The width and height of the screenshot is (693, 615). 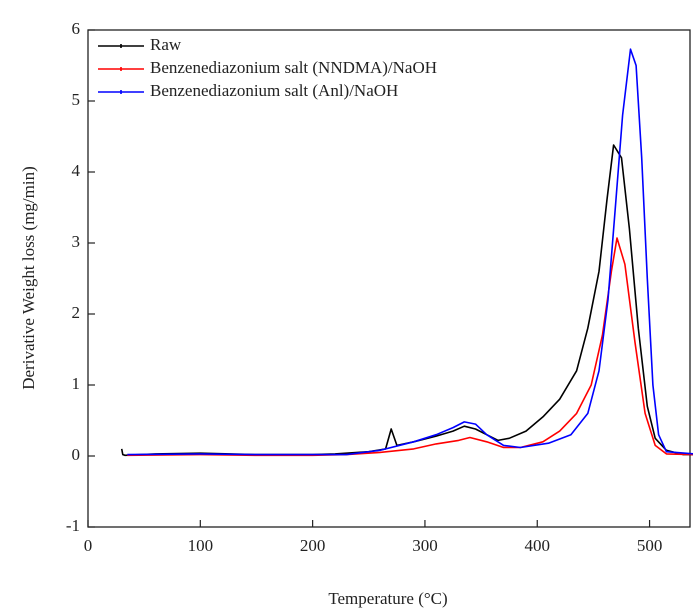 What do you see at coordinates (387, 598) in the screenshot?
I see `x-axis-label: Temperature (°C)` at bounding box center [387, 598].